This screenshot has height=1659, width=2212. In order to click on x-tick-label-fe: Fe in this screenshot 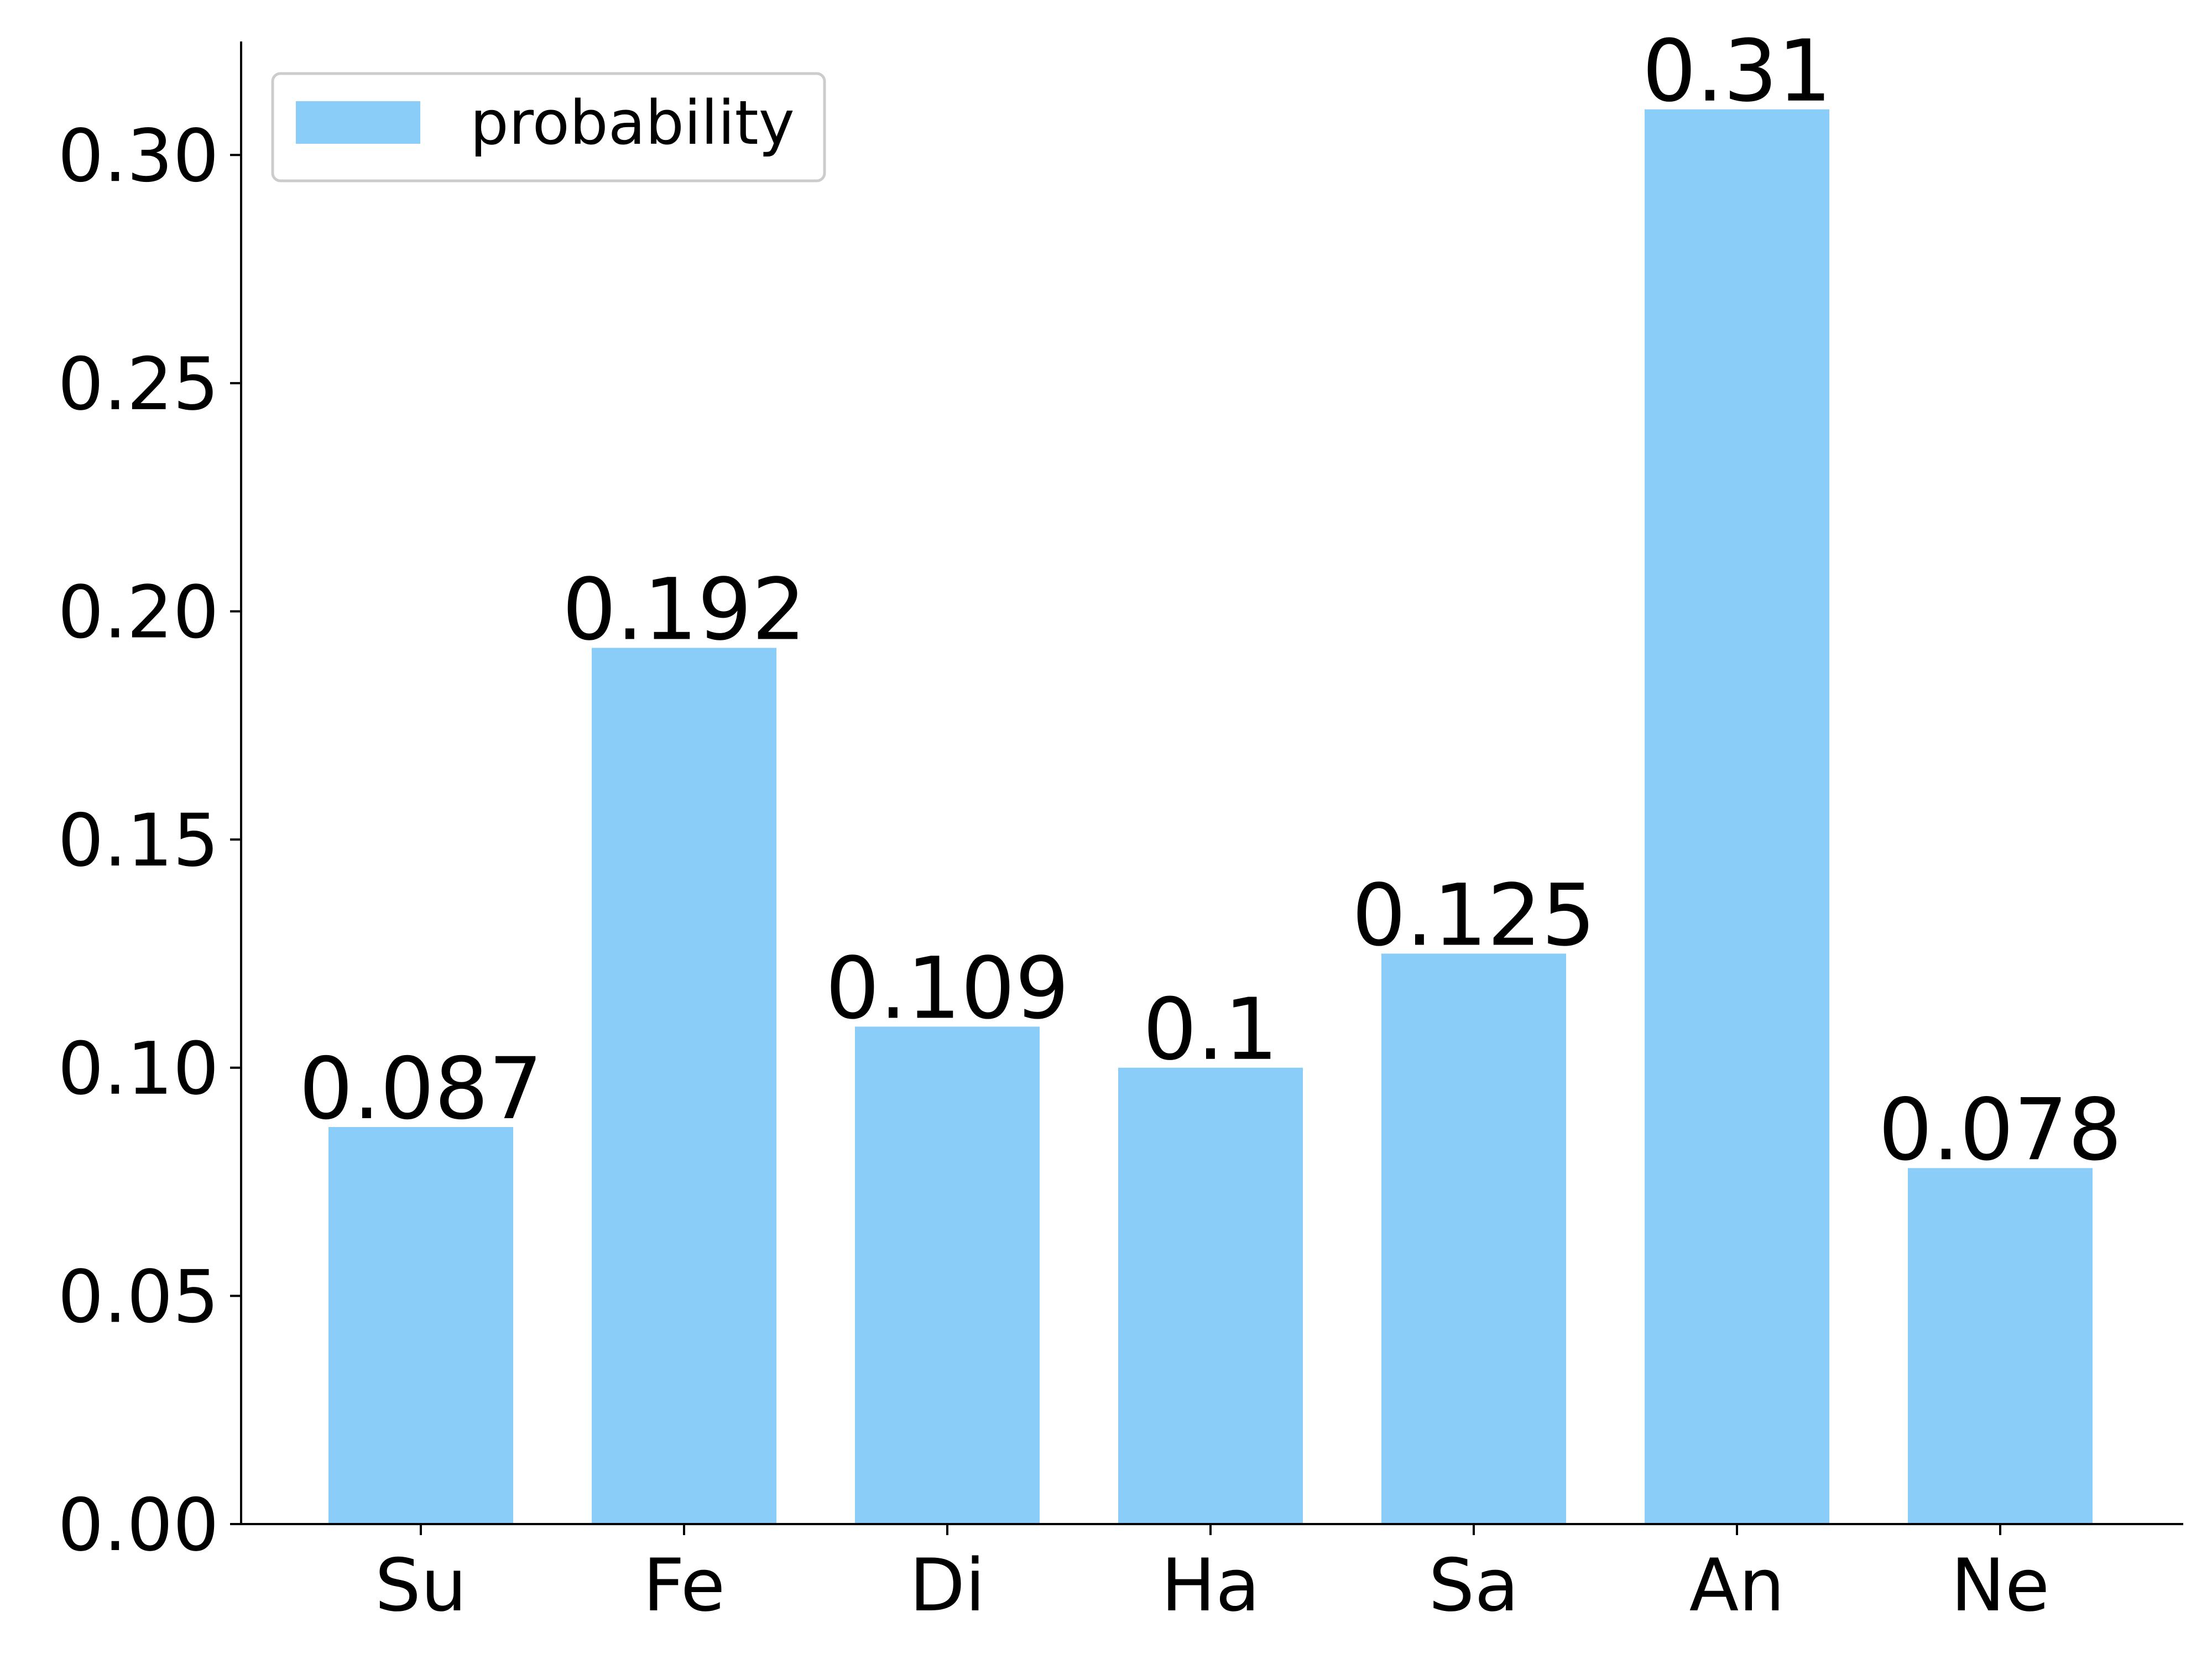, I will do `click(685, 1585)`.